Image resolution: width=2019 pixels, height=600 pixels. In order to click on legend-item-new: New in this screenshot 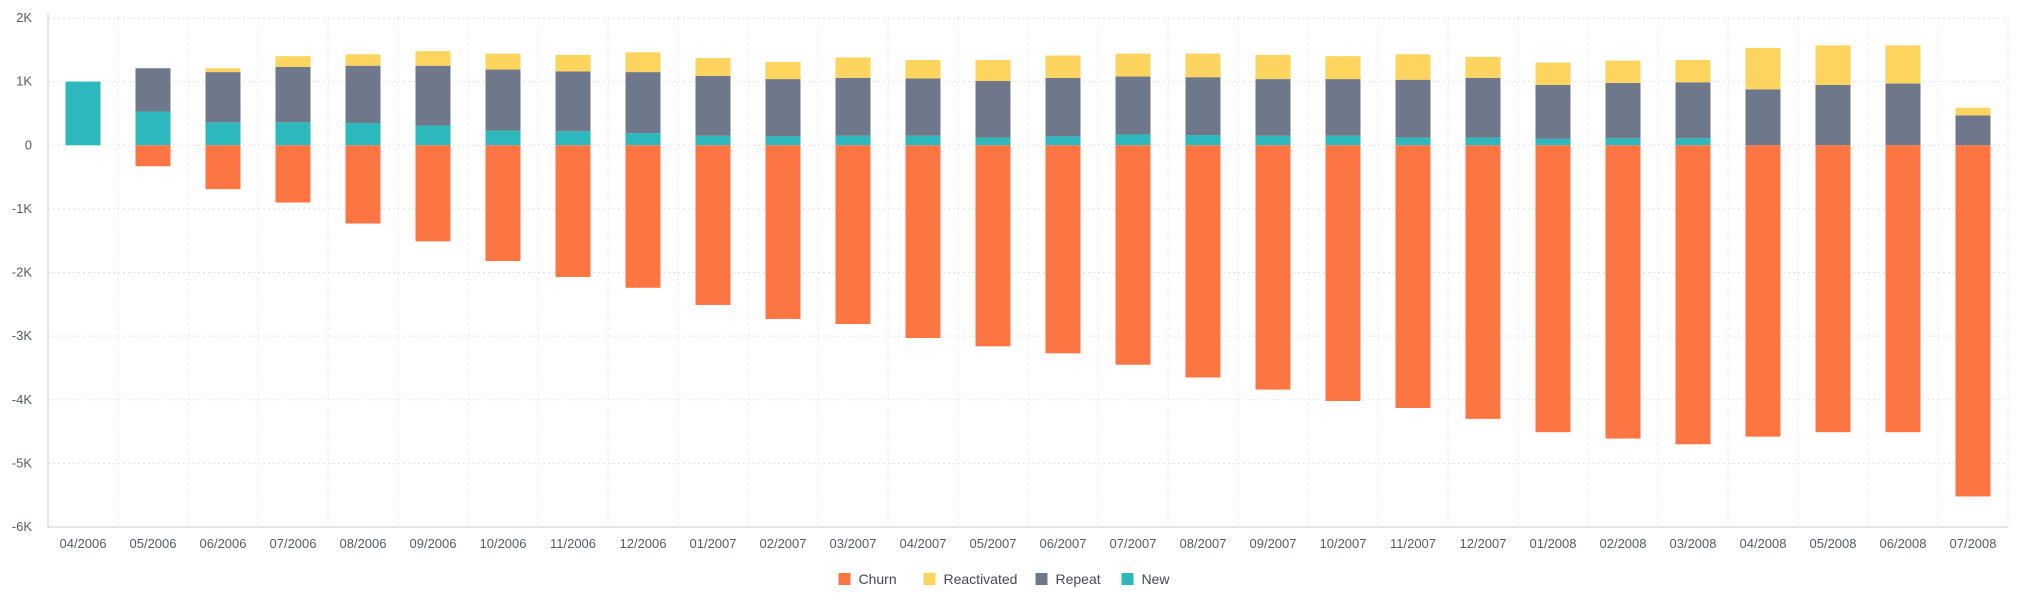, I will do `click(1146, 579)`.